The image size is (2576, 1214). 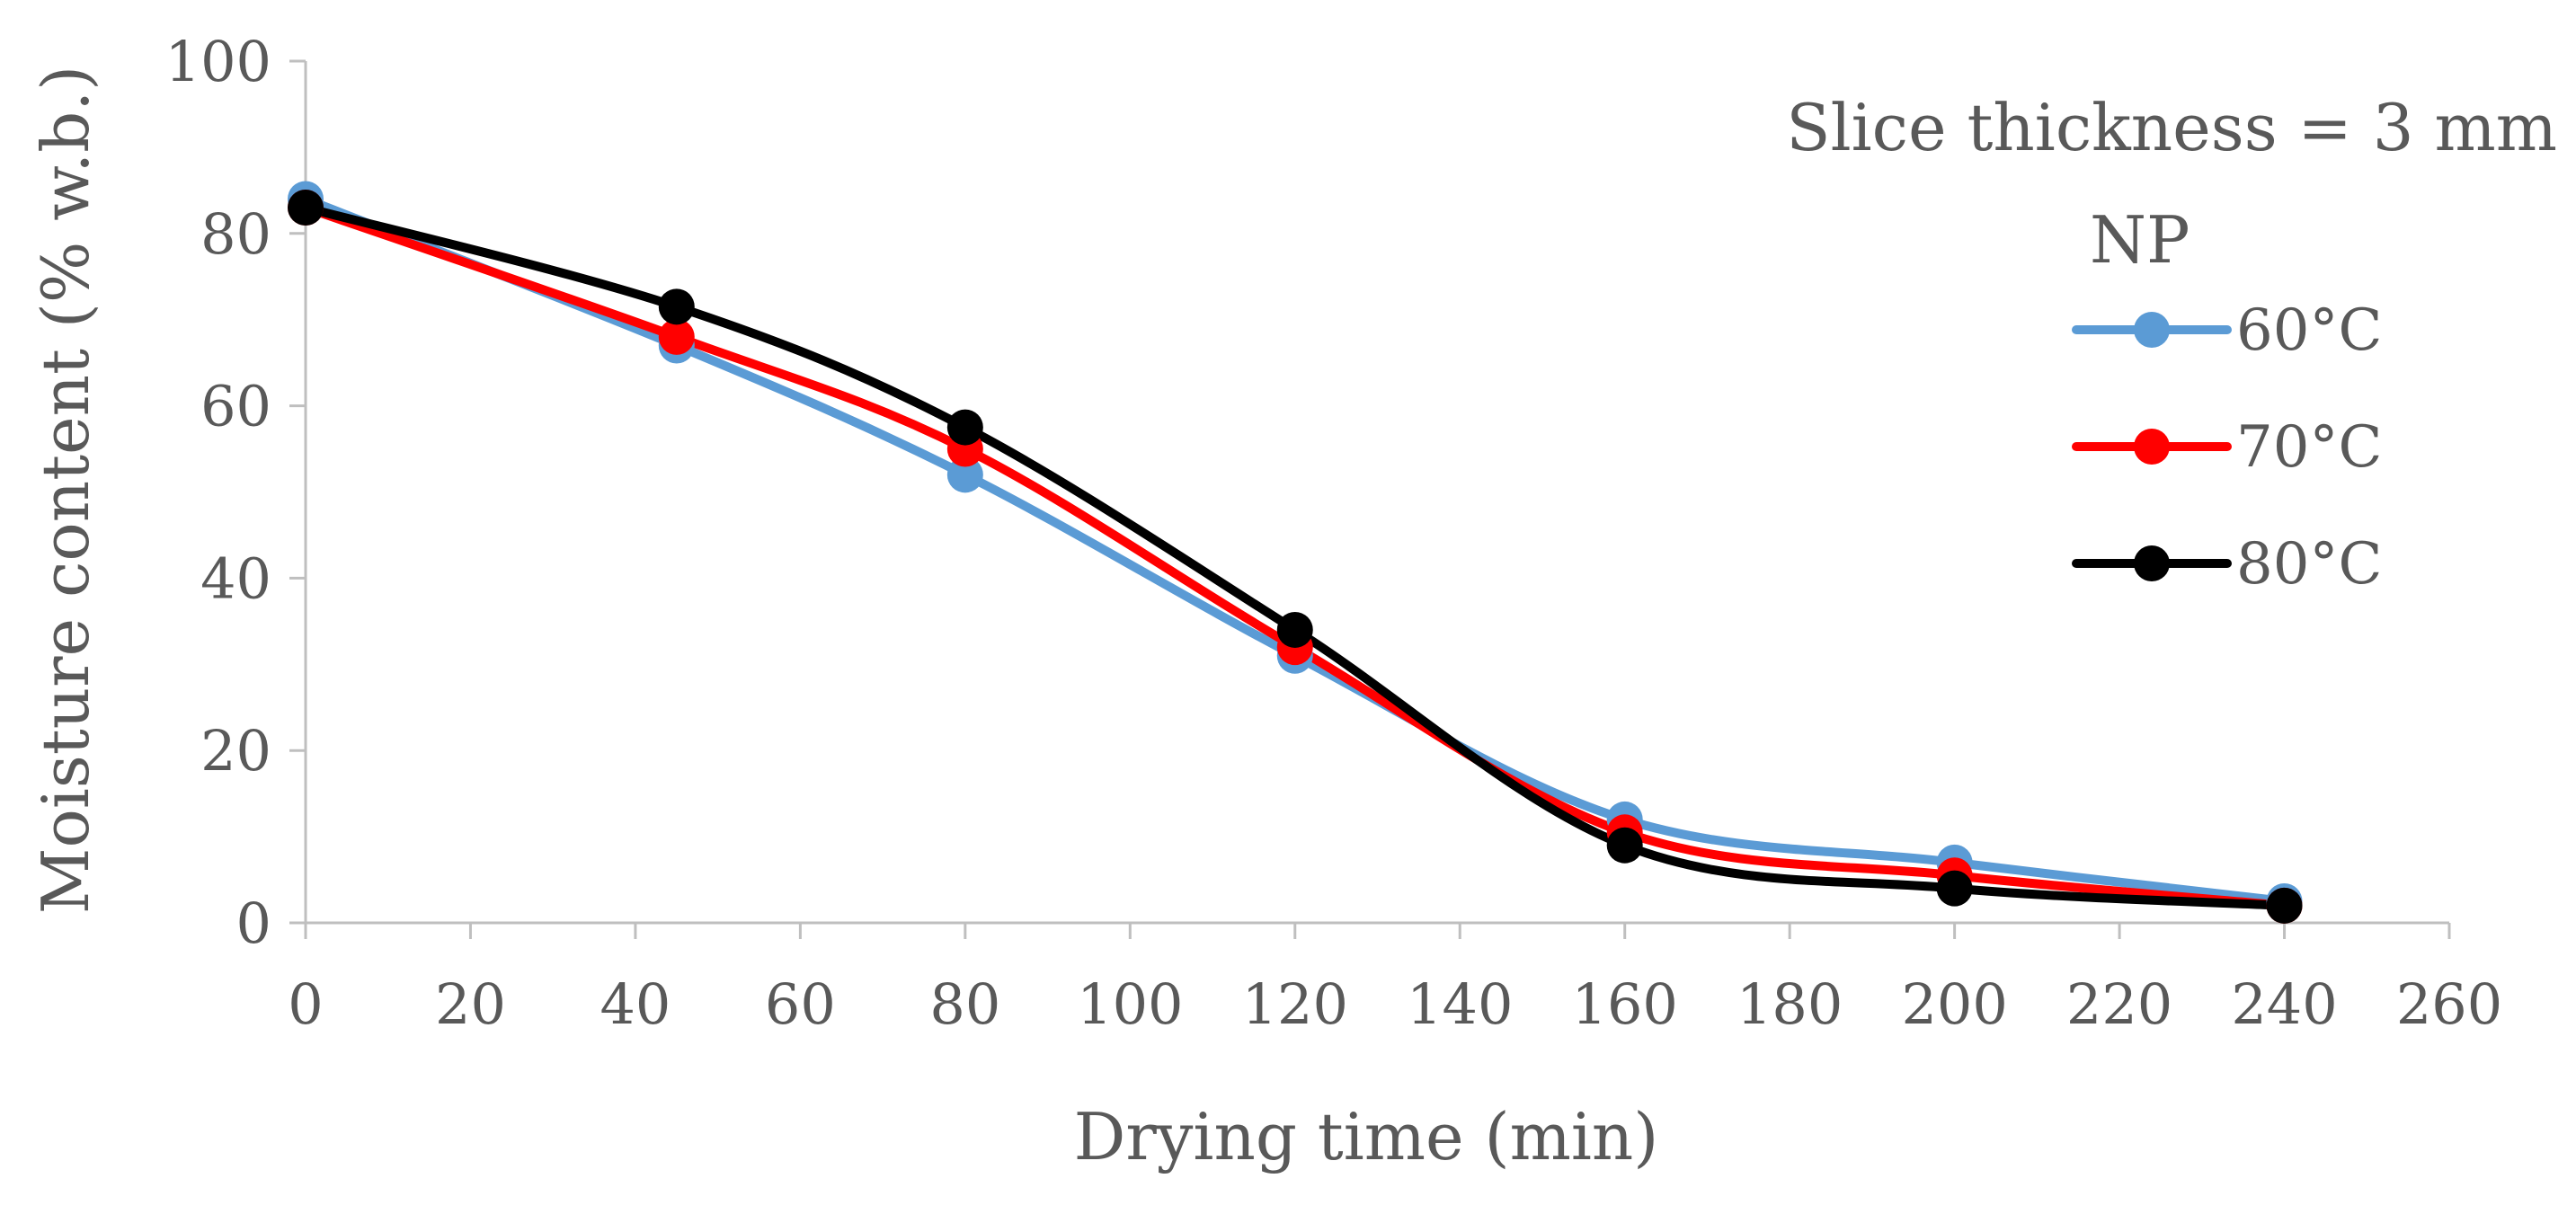 I want to click on x-tick-label: 180, so click(x=1790, y=1004).